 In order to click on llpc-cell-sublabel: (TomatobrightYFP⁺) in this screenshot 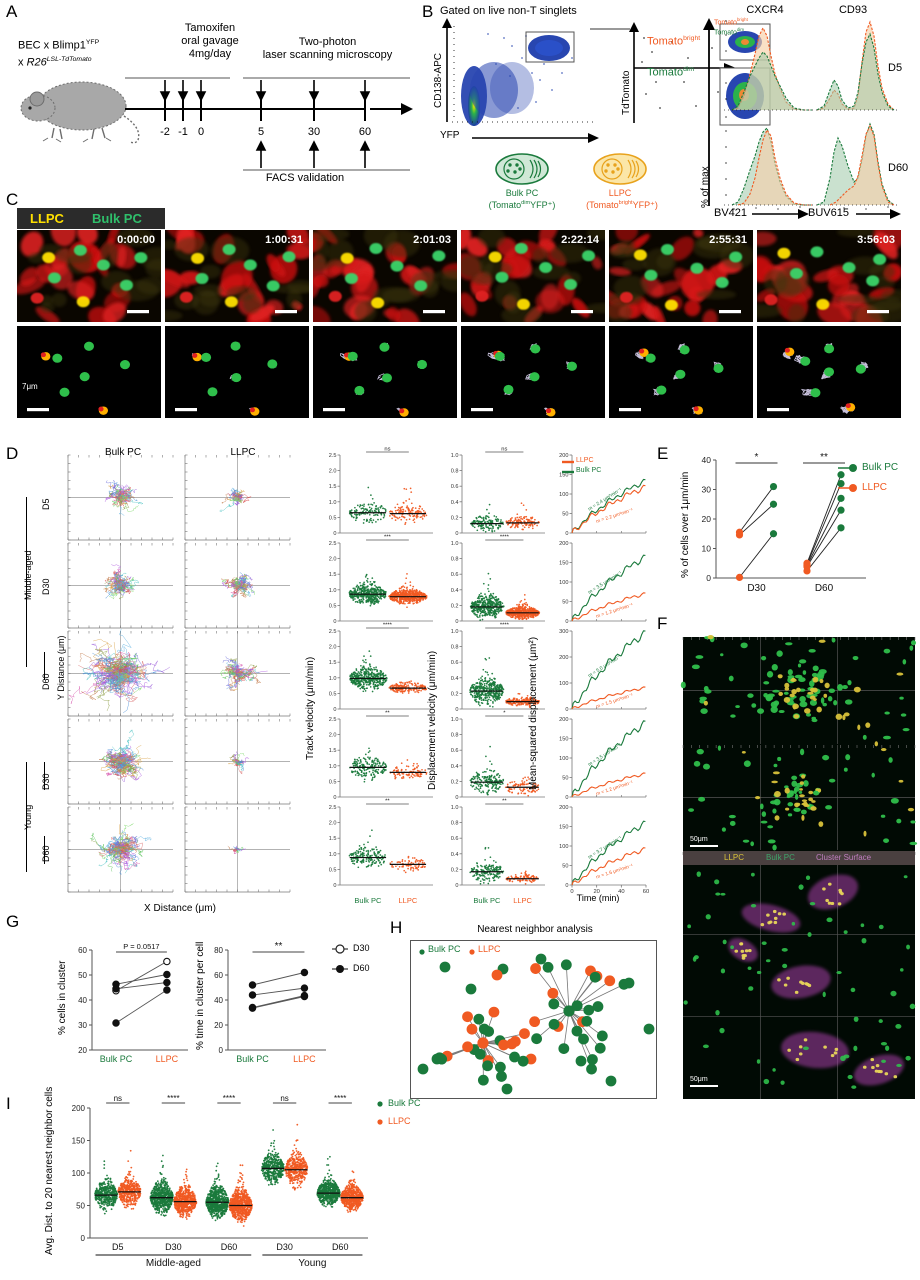, I will do `click(622, 205)`.